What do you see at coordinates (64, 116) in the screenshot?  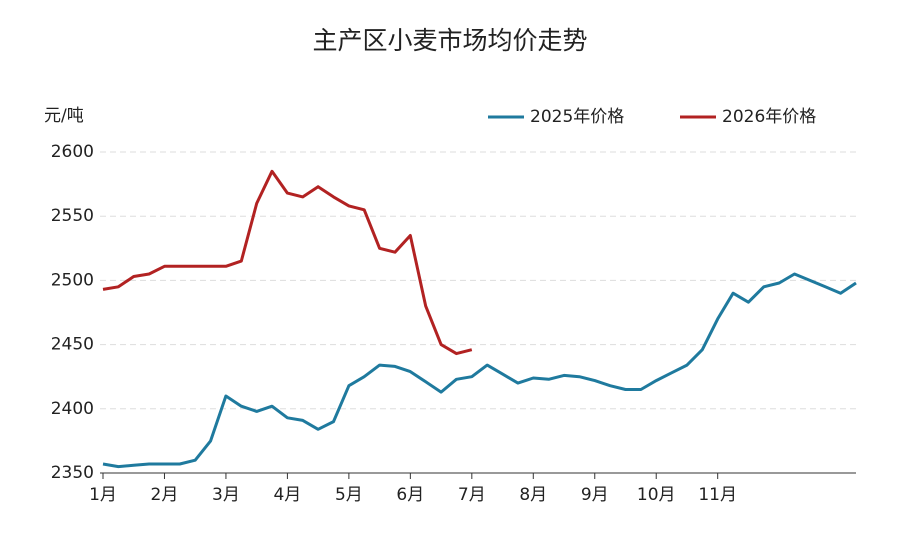 I see `y-axis-label: 元/吨` at bounding box center [64, 116].